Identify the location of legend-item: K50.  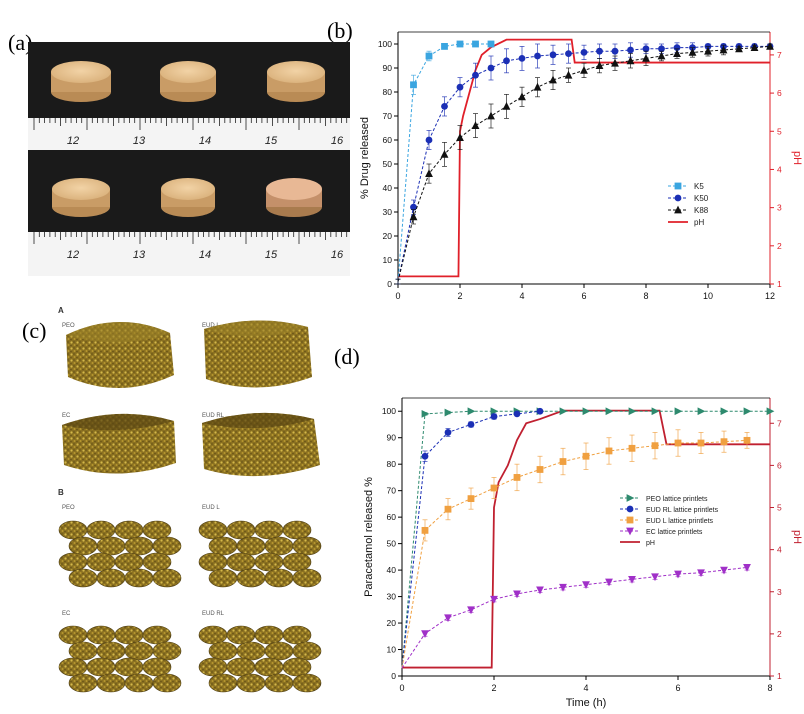
(688, 198).